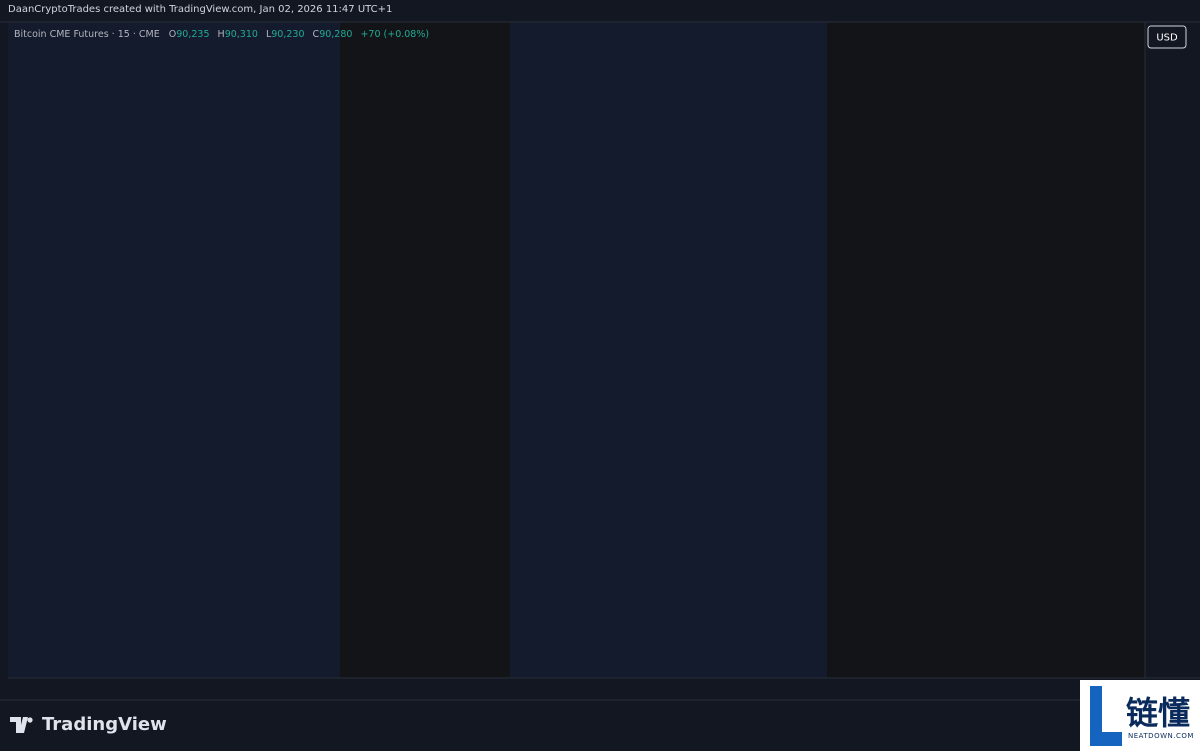 This screenshot has width=1200, height=751. What do you see at coordinates (1158, 713) in the screenshot?
I see `watermark-text: 链懂` at bounding box center [1158, 713].